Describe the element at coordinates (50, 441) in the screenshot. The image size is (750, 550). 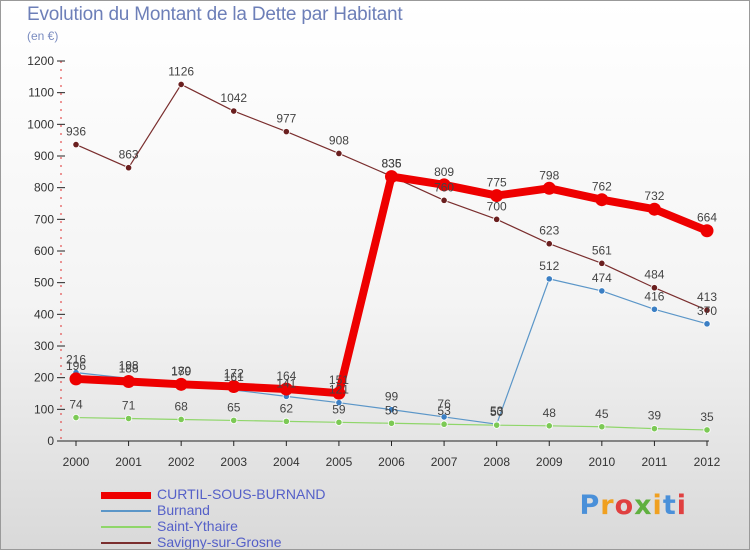
I see `y-tick-label: 0` at that location.